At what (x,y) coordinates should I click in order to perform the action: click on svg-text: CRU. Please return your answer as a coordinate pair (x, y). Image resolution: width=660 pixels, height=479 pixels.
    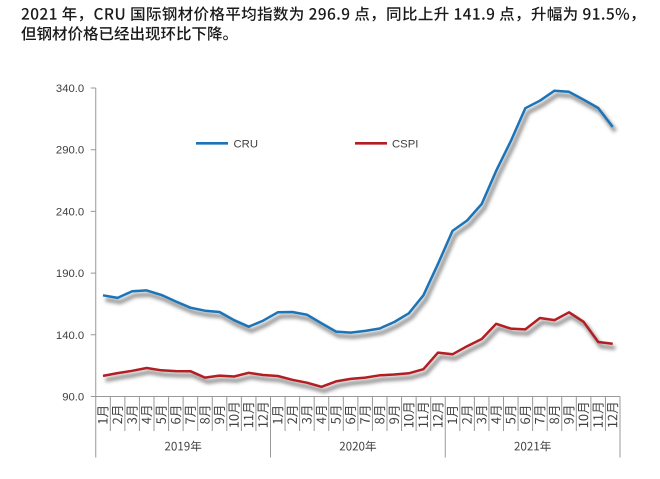
    Looking at the image, I should click on (246, 145).